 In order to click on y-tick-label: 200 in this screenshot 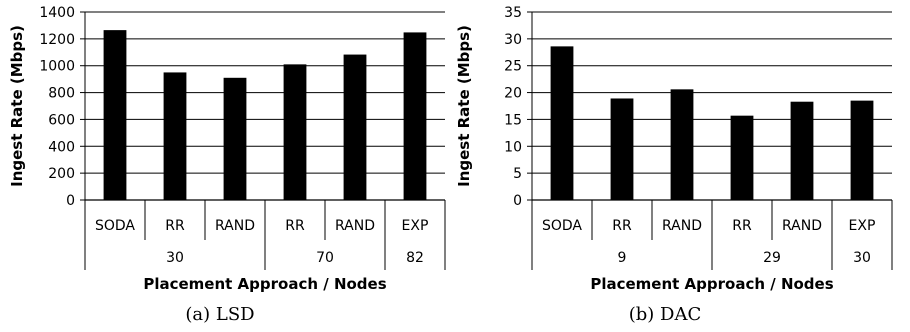, I will do `click(61, 174)`.